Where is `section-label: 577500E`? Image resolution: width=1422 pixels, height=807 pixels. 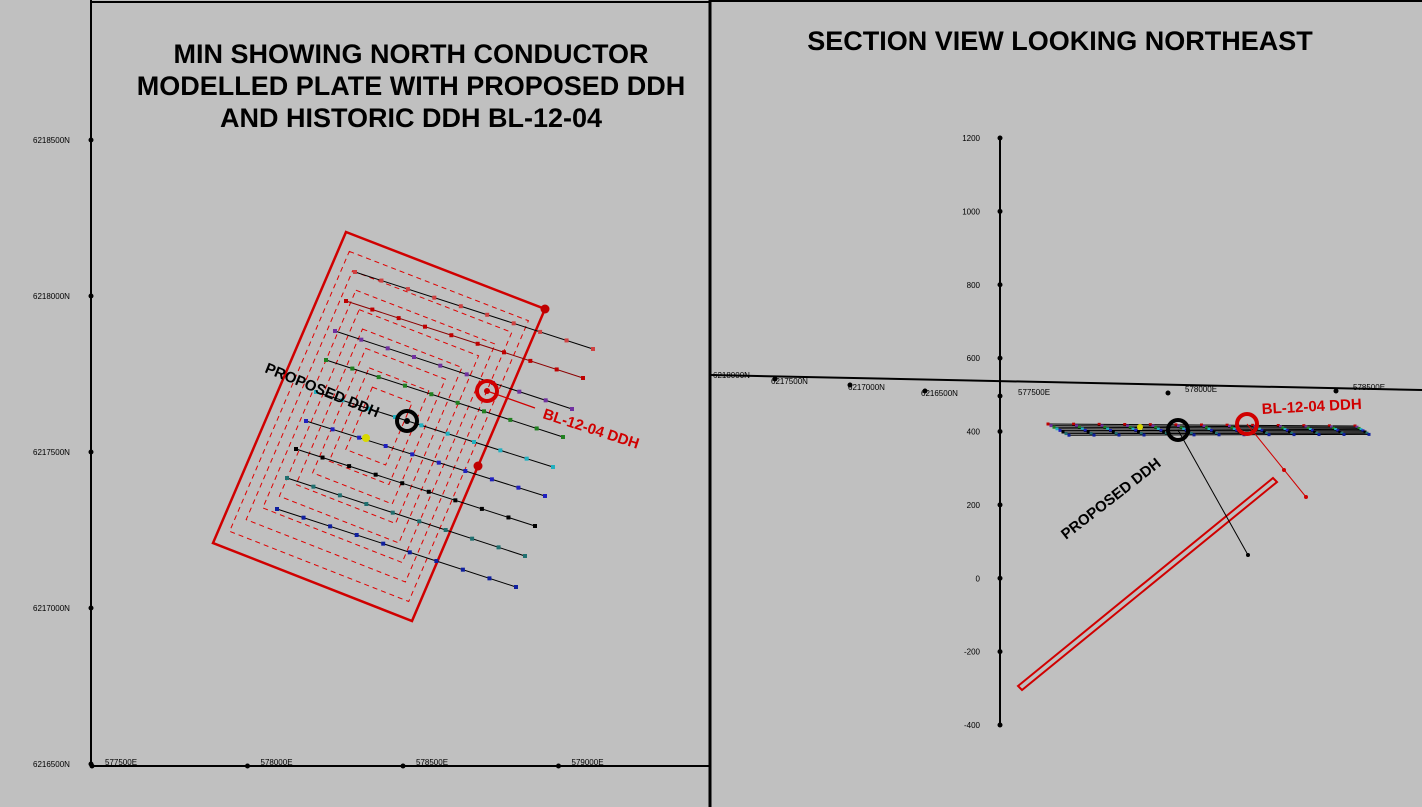 section-label: 577500E is located at coordinates (1034, 392).